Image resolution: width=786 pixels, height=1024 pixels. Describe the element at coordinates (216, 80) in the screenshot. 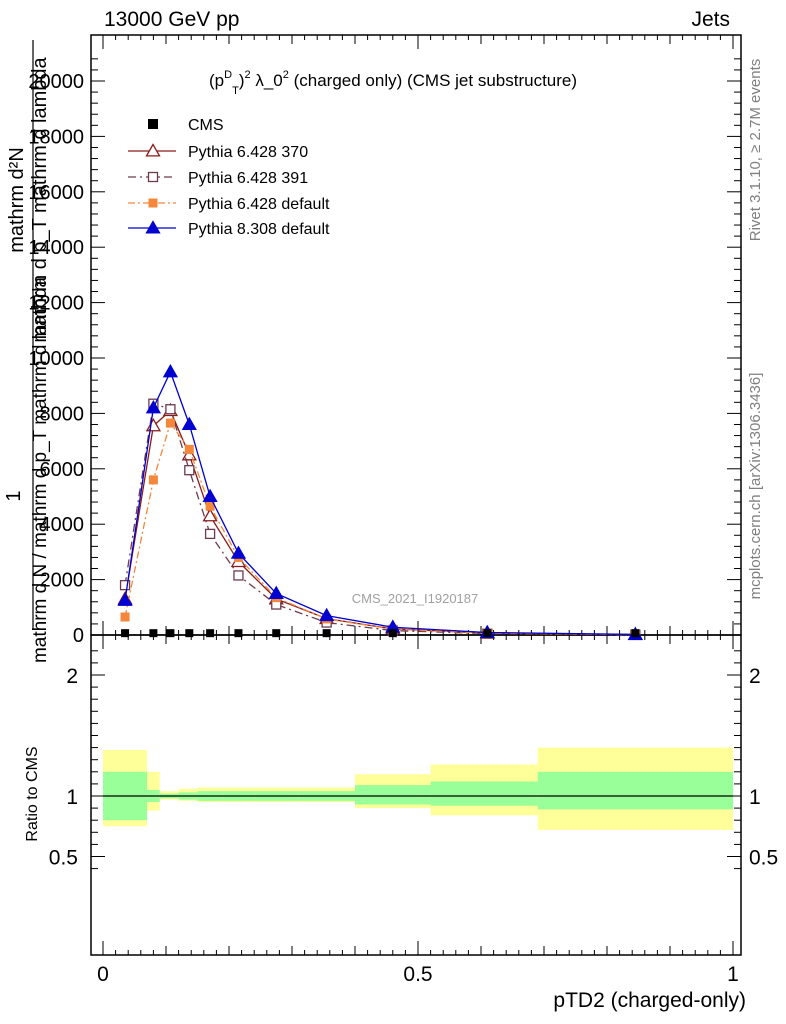

I see `title-part: (p` at that location.